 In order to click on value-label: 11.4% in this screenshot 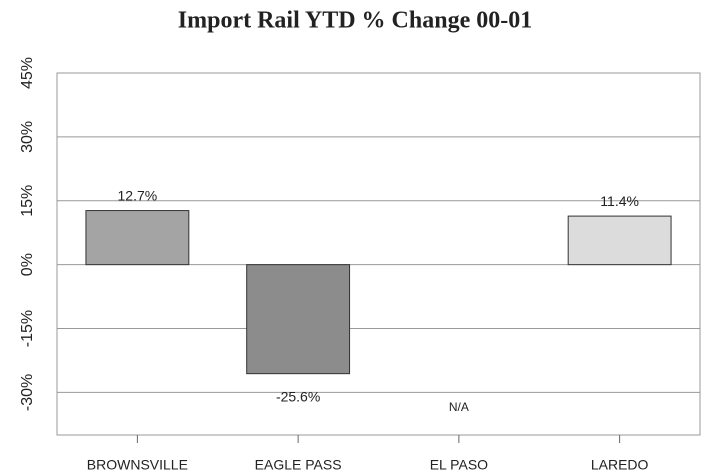, I will do `click(619, 201)`.